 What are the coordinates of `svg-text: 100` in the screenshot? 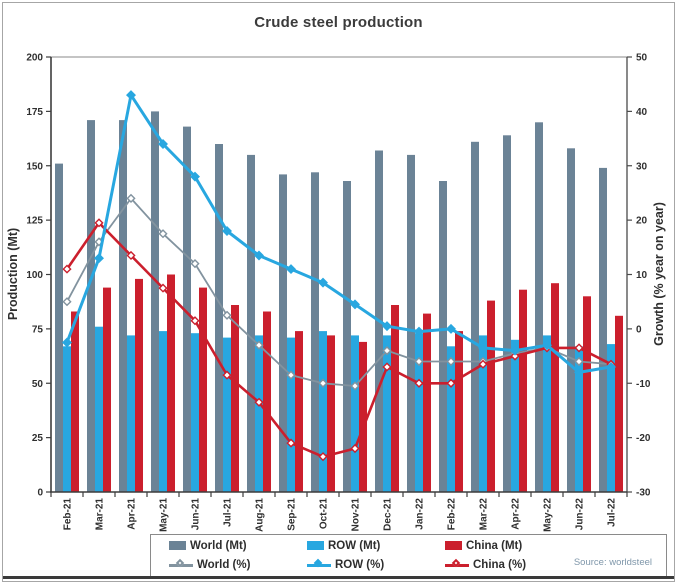 It's located at (34, 275).